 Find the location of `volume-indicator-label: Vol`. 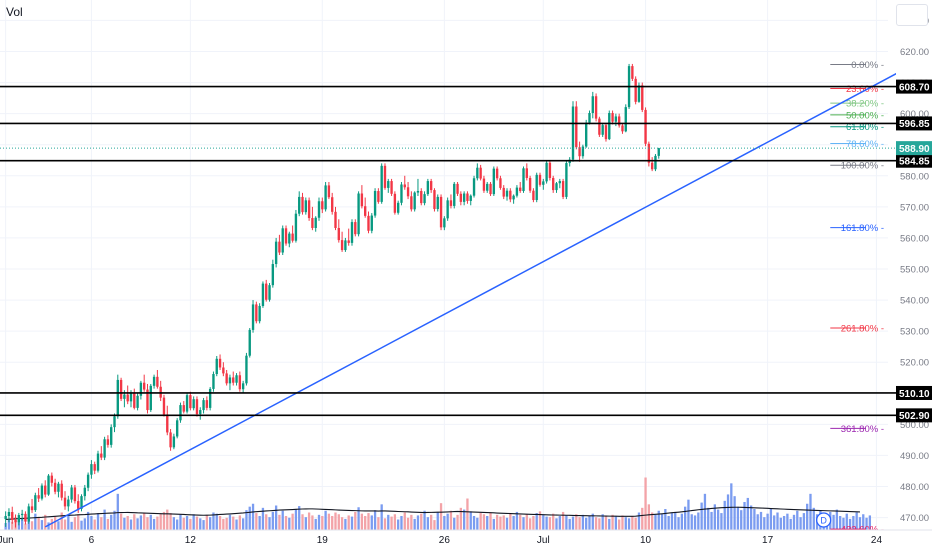

volume-indicator-label: Vol is located at coordinates (14, 12).